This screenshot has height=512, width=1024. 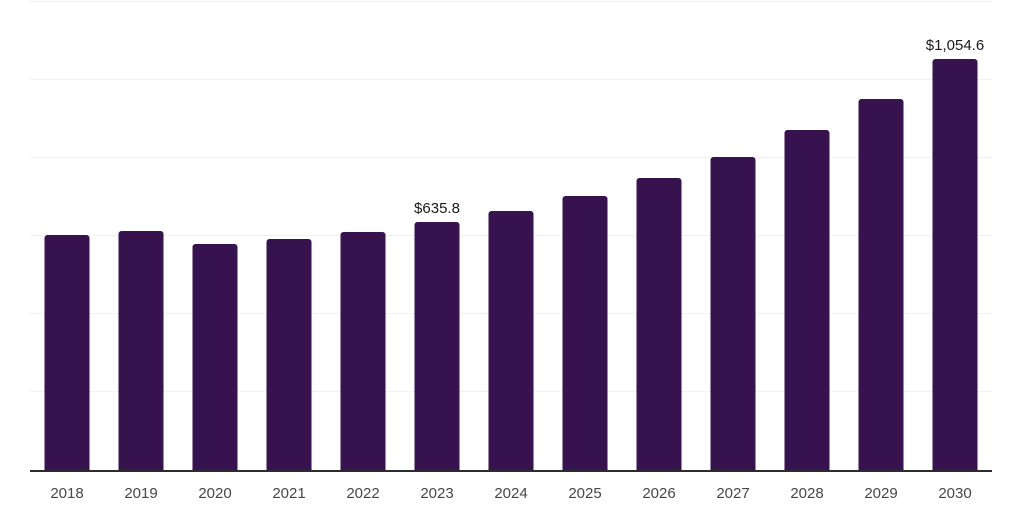 I want to click on band-2029, so click(x=881, y=236).